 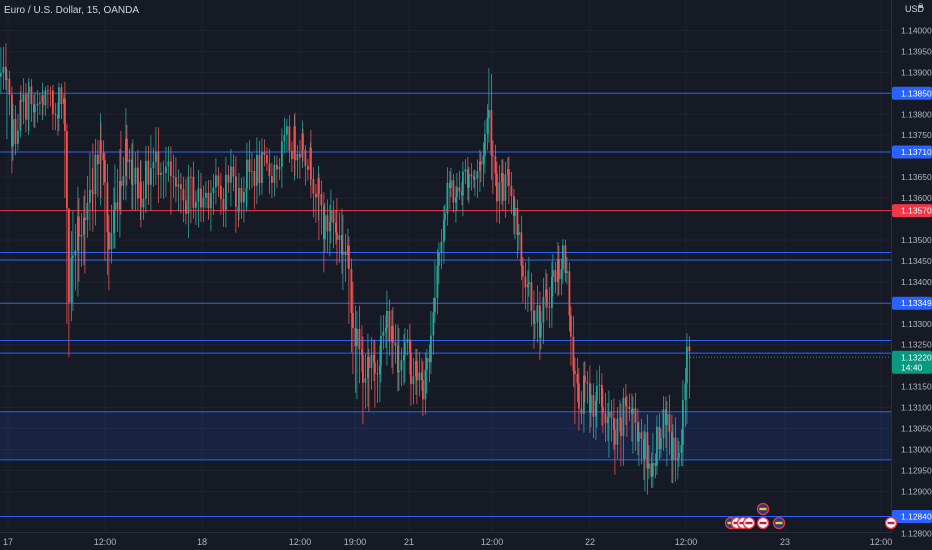 What do you see at coordinates (921, 5) in the screenshot?
I see `lock-icon: 🔒︎` at bounding box center [921, 5].